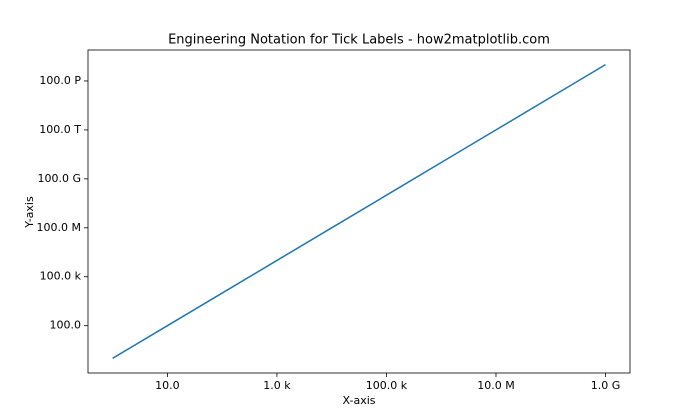 Image resolution: width=700 pixels, height=420 pixels. What do you see at coordinates (60, 80) in the screenshot?
I see `y-tick-label: 100.0 P` at bounding box center [60, 80].